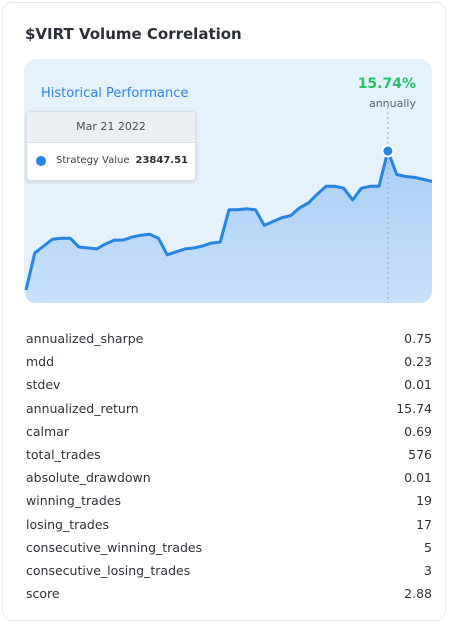  What do you see at coordinates (229, 338) in the screenshot?
I see `metric-row: annualized_sharpe 0.75` at bounding box center [229, 338].